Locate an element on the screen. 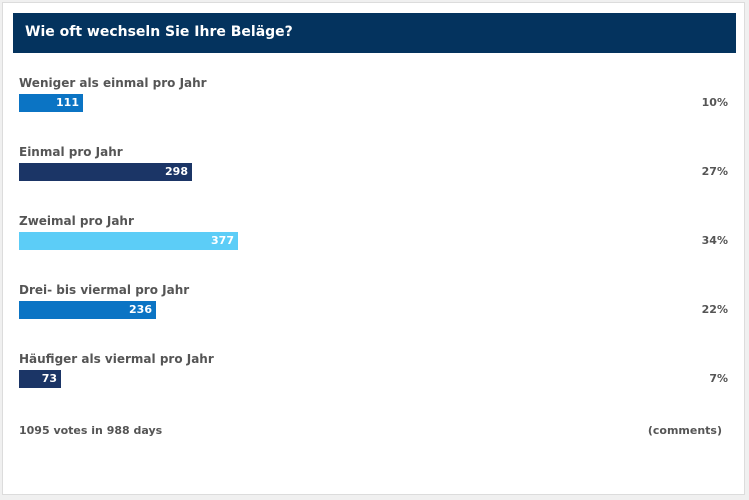 The image size is (749, 500). poll-percent: 27% is located at coordinates (714, 171).